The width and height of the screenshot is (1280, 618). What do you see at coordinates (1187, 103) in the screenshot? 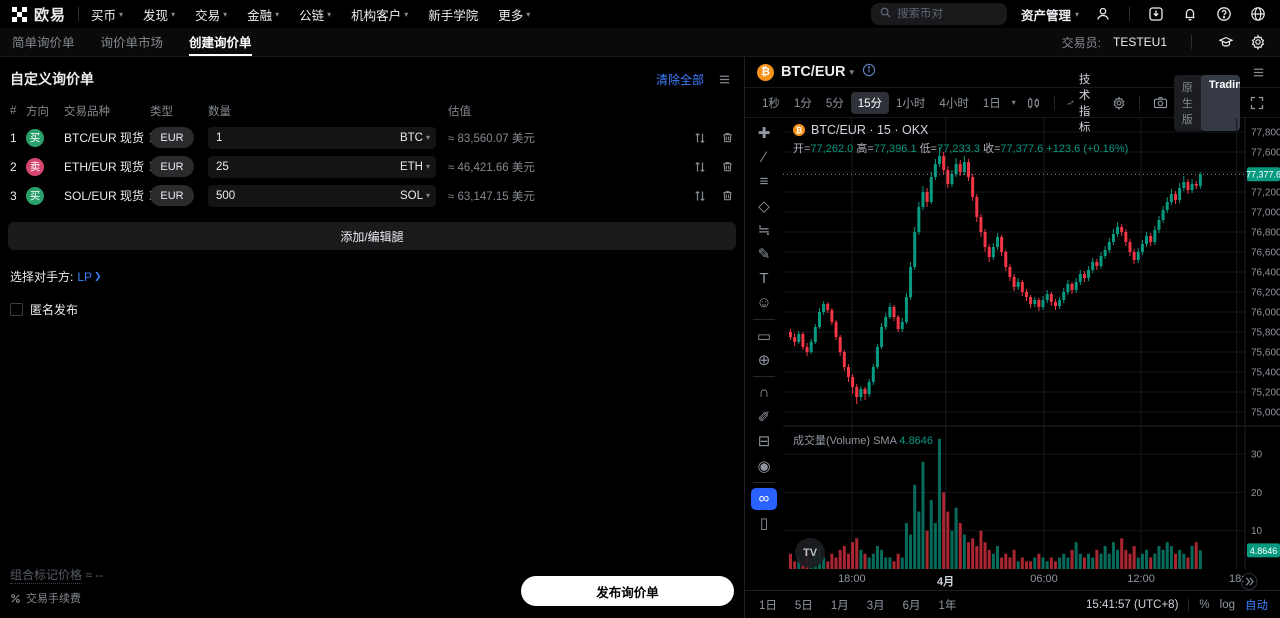
I see `toggle-native: 原生版` at bounding box center [1187, 103].